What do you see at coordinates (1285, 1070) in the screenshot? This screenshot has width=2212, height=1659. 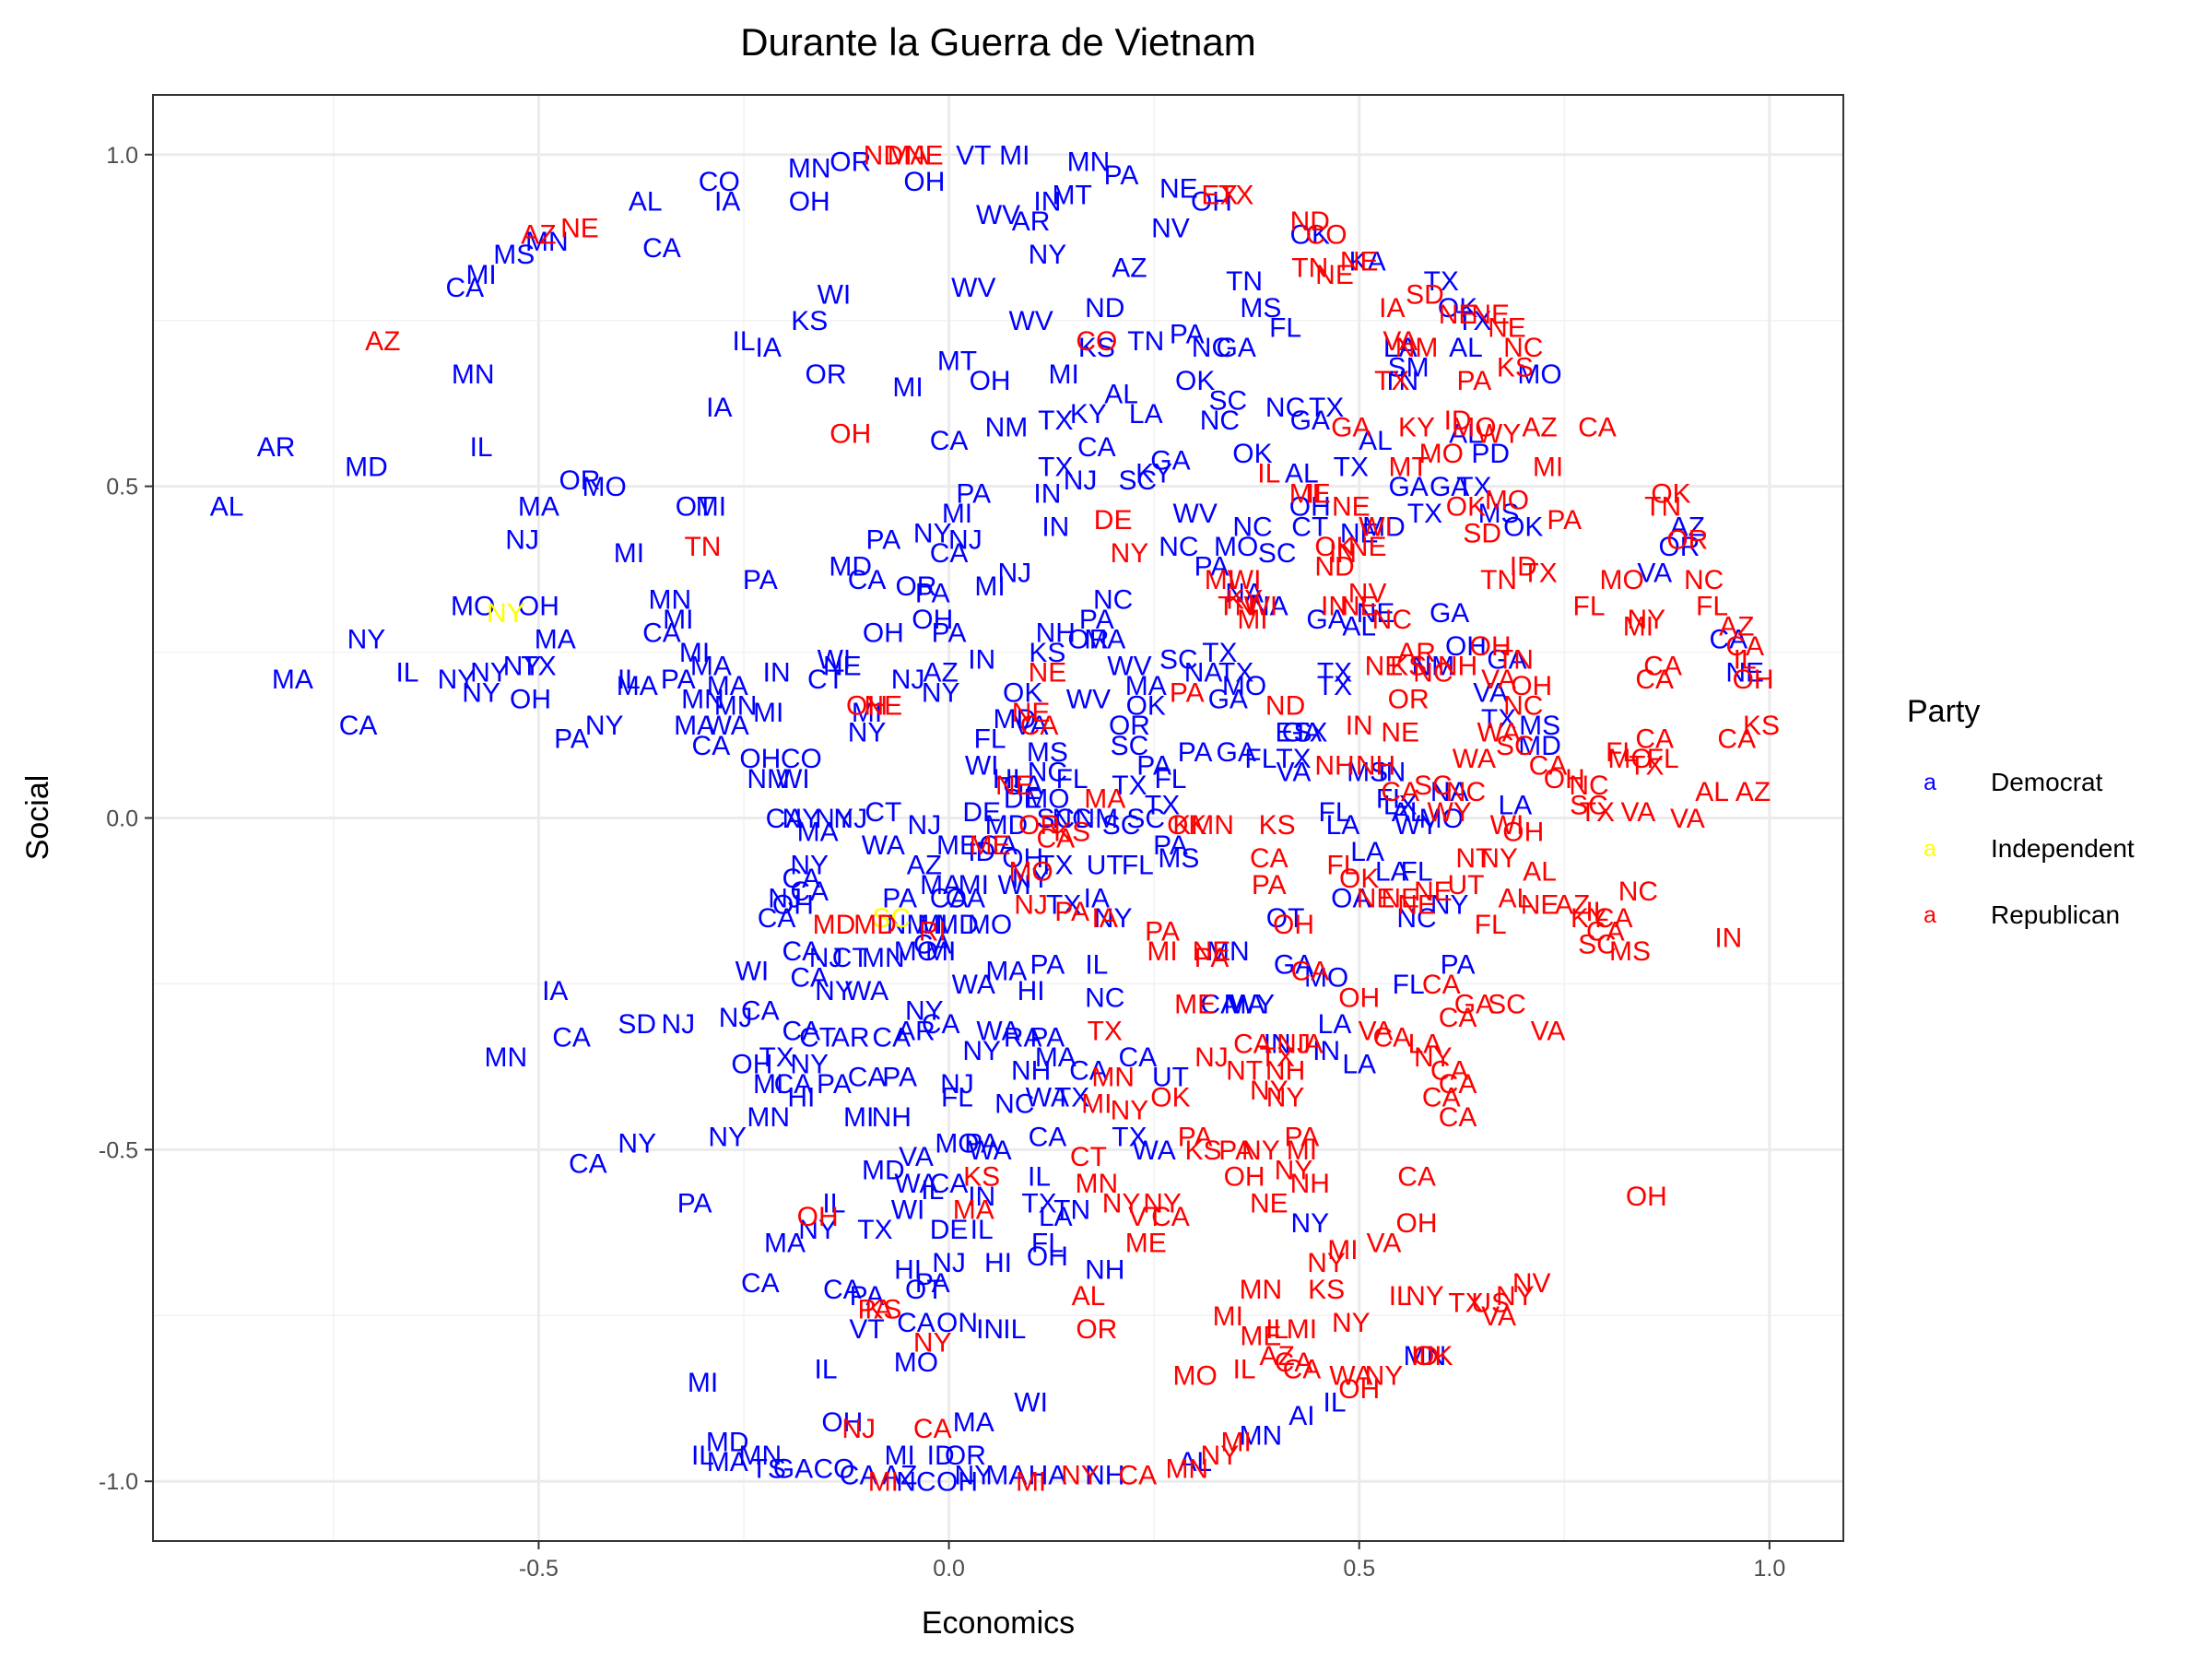 I see `data-point-republican: NH` at bounding box center [1285, 1070].